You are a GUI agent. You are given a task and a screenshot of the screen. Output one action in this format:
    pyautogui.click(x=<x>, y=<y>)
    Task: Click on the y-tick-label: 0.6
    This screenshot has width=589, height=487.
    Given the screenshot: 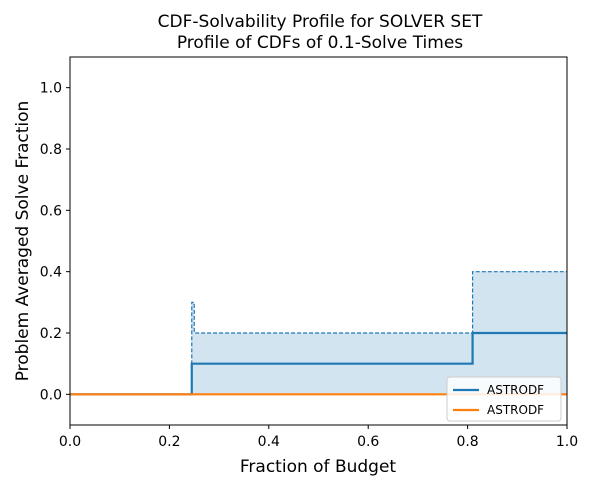 What is the action you would take?
    pyautogui.click(x=51, y=211)
    